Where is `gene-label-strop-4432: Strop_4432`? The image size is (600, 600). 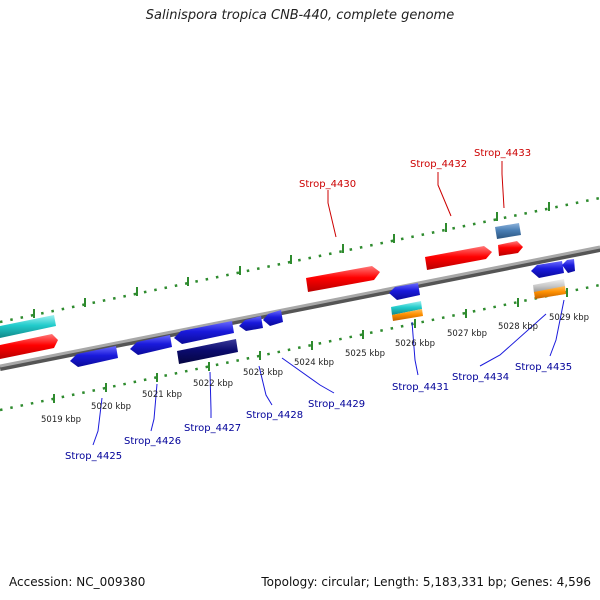 gene-label-strop-4432: Strop_4432 is located at coordinates (438, 164).